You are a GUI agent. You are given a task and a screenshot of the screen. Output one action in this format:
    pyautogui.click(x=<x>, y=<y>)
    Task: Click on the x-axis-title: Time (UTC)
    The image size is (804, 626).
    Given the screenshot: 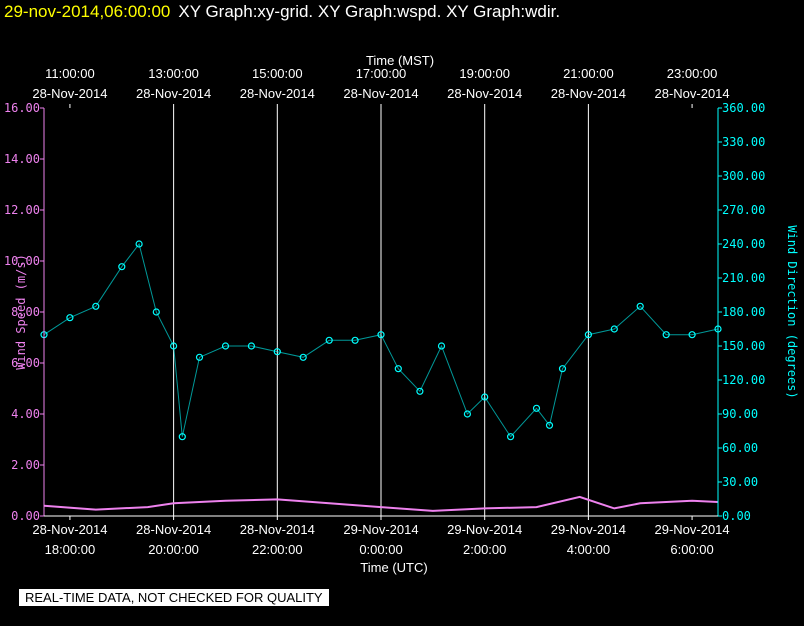 What is the action you would take?
    pyautogui.click(x=393, y=567)
    